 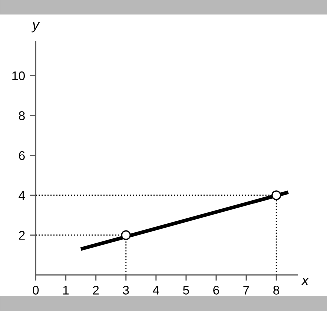 What do you see at coordinates (36, 27) in the screenshot?
I see `y-axis-title: y` at bounding box center [36, 27].